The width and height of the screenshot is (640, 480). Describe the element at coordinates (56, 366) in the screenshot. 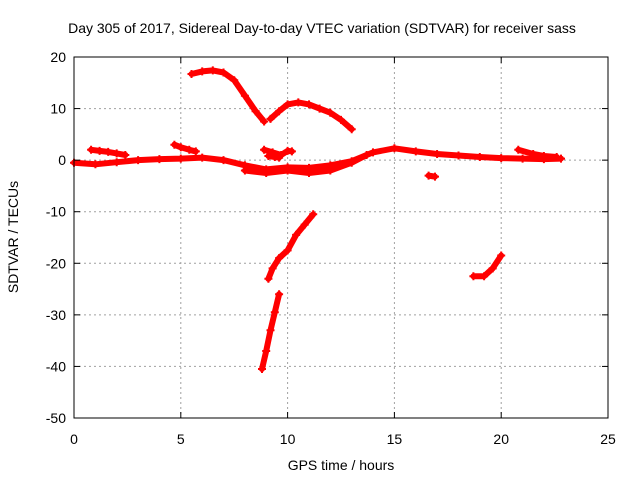

I see `y-tick-label: -40` at that location.